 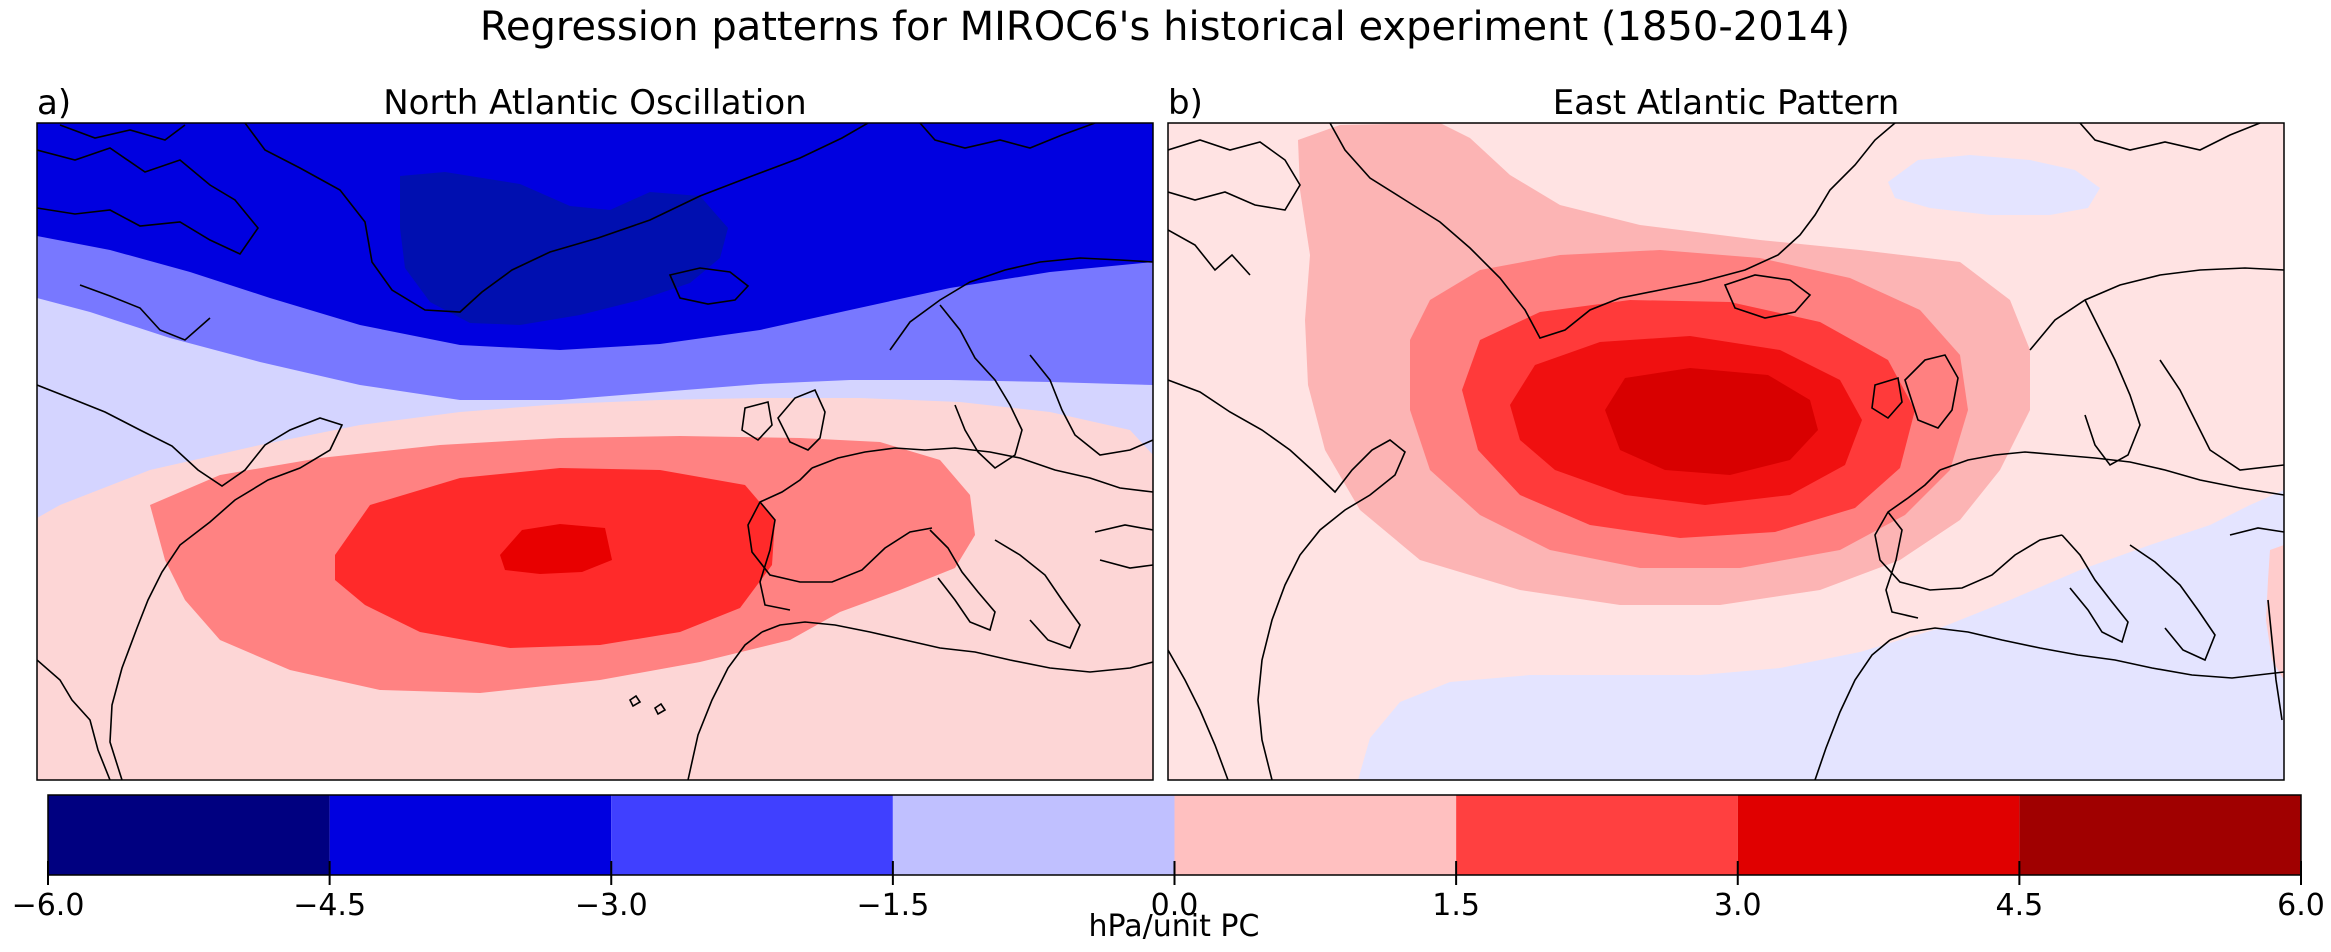 I want to click on colorbar-tick-label: 4.5, so click(x=2020, y=905).